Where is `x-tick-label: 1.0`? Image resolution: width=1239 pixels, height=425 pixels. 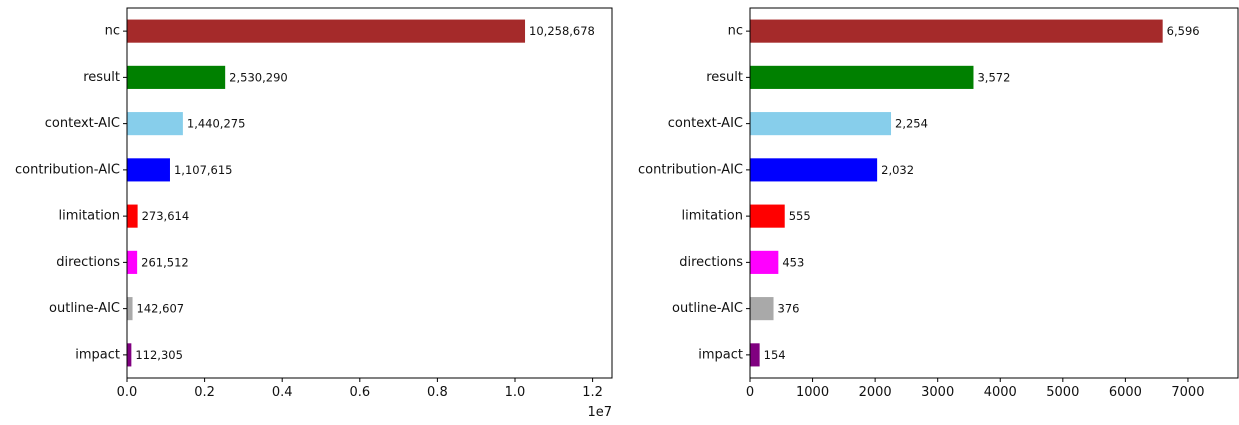
x-tick-label: 1.0 is located at coordinates (515, 392).